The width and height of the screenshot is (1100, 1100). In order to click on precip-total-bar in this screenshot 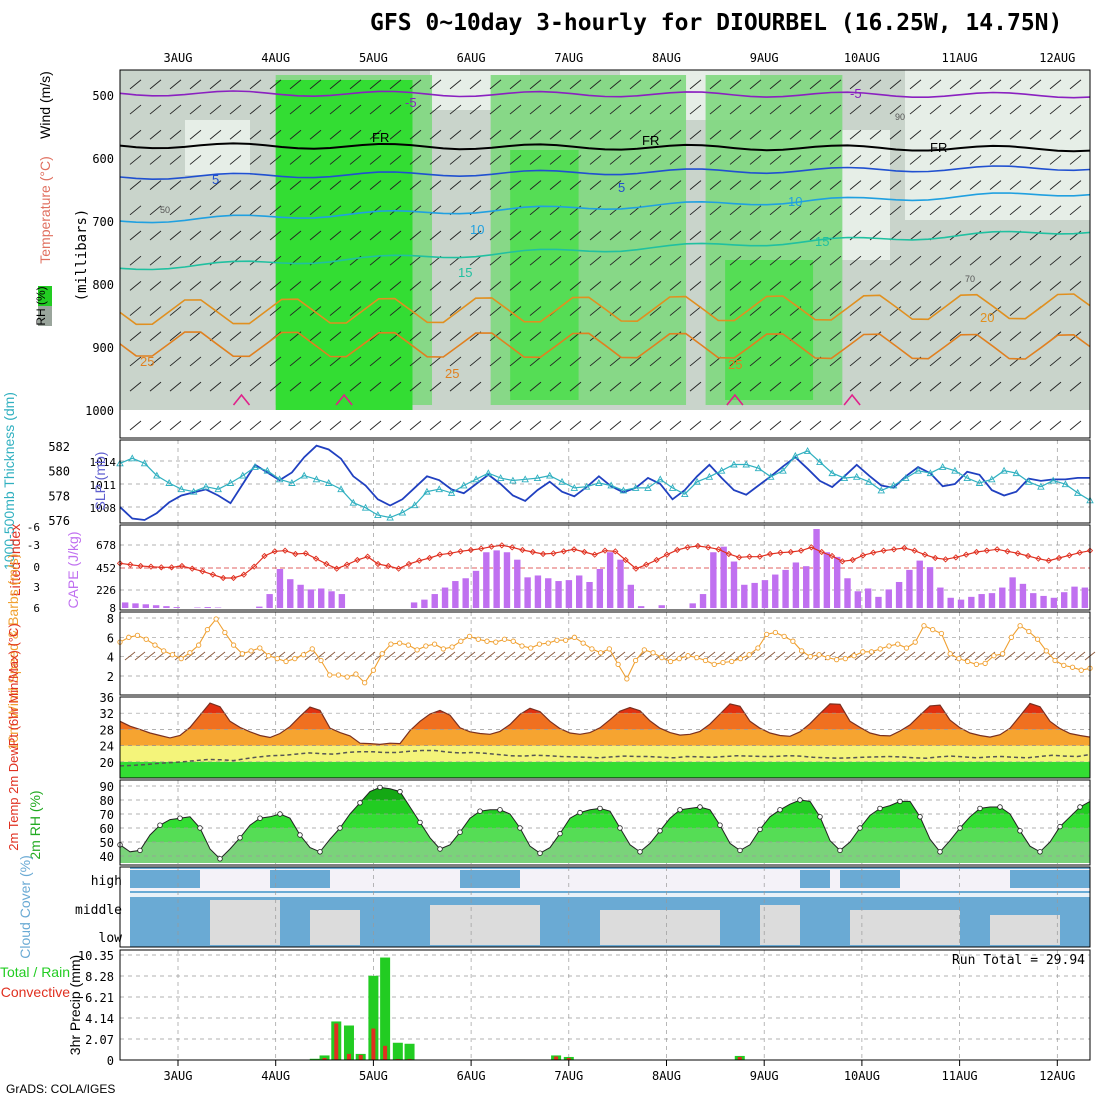, I will do `click(373, 1017)`.